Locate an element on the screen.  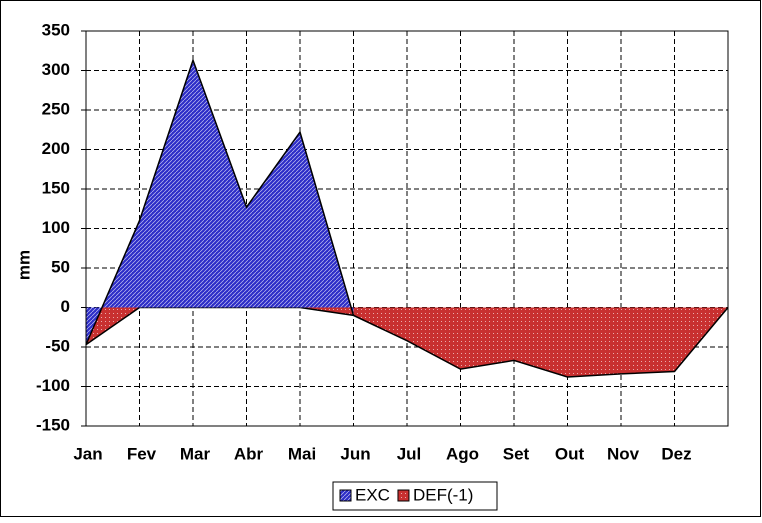
y-tick-label: 350 is located at coordinates (56, 29).